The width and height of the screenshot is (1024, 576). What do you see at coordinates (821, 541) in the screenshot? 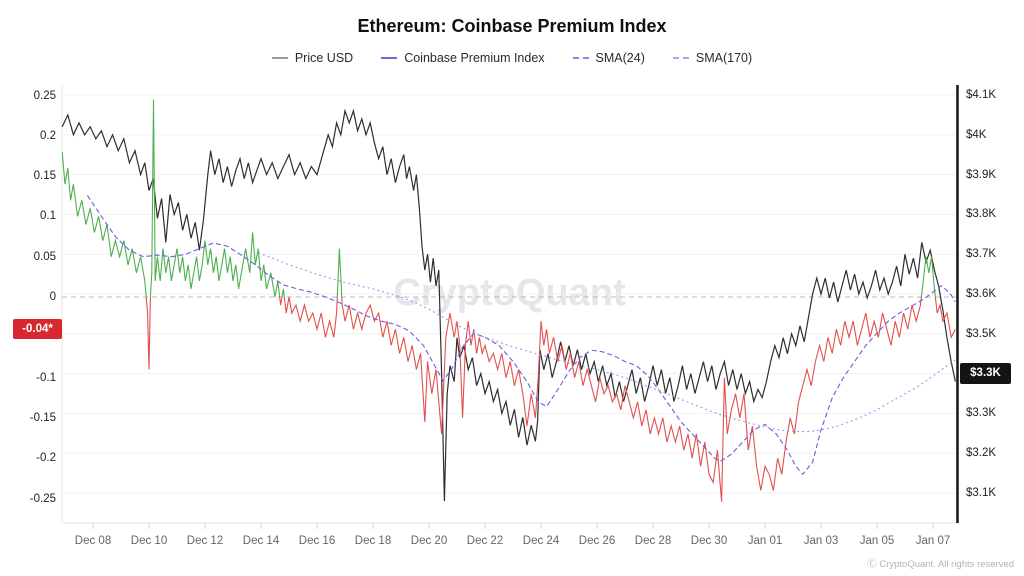
I see `x-axis-tick: Jan 03` at bounding box center [821, 541].